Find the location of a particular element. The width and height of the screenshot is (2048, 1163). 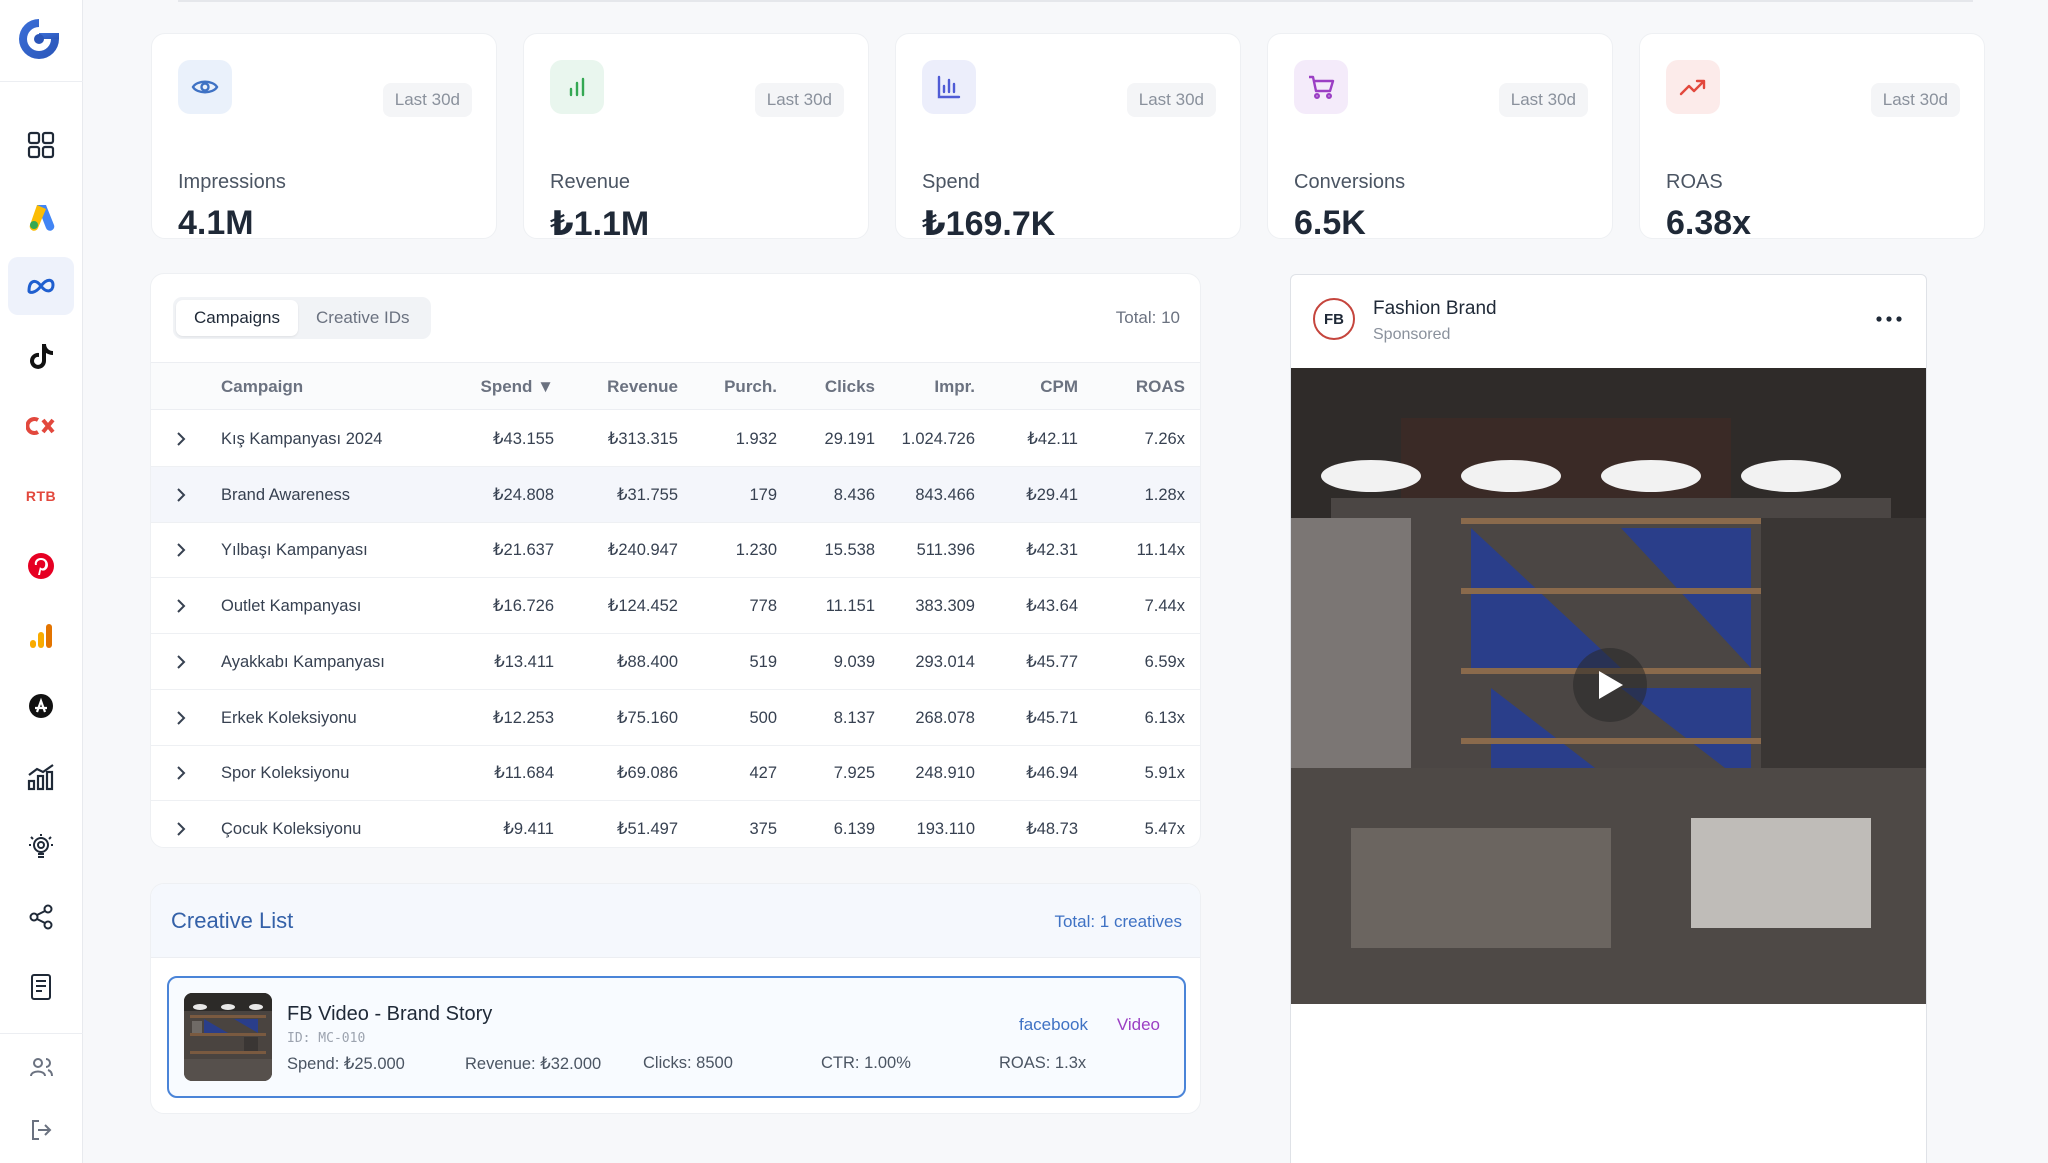

cell-cpm: ₺43.64 is located at coordinates (1052, 606).